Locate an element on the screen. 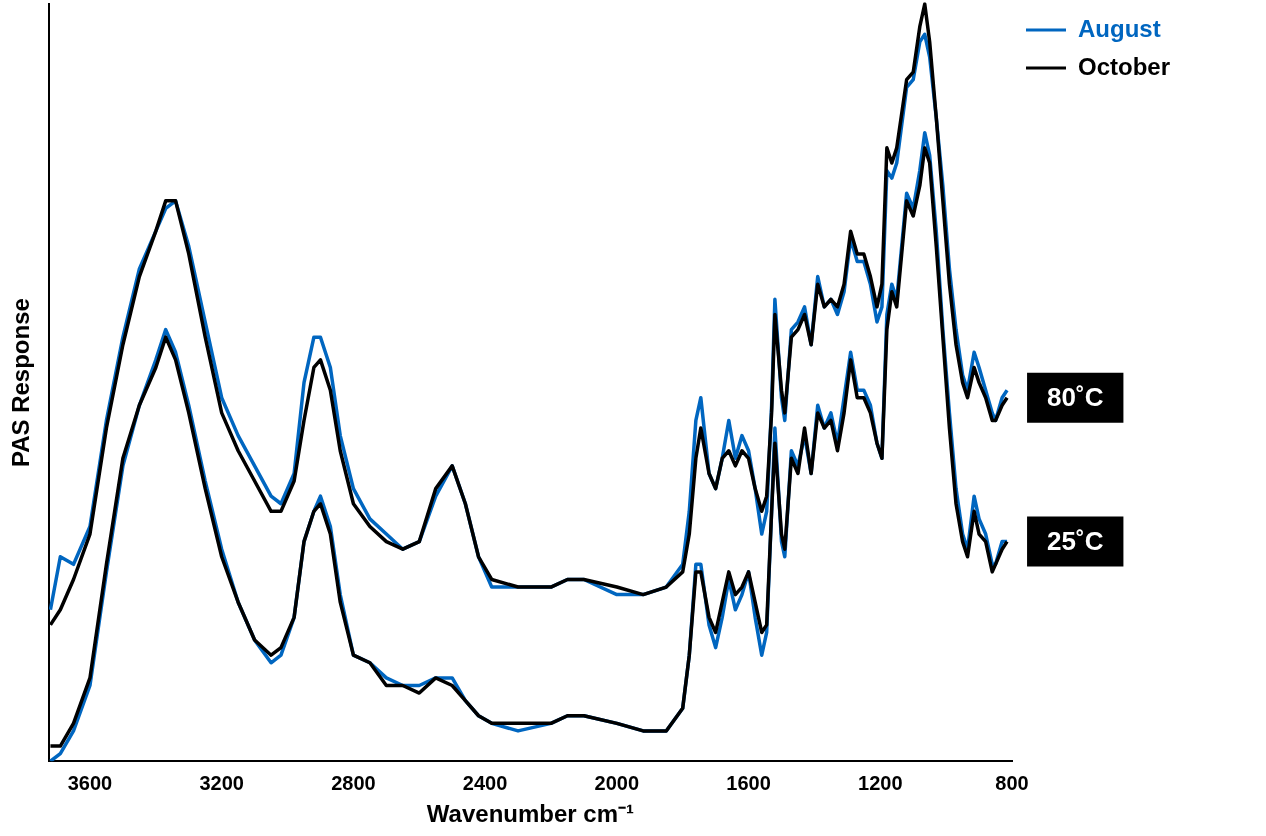  x-tick-label: 800 is located at coordinates (1012, 782).